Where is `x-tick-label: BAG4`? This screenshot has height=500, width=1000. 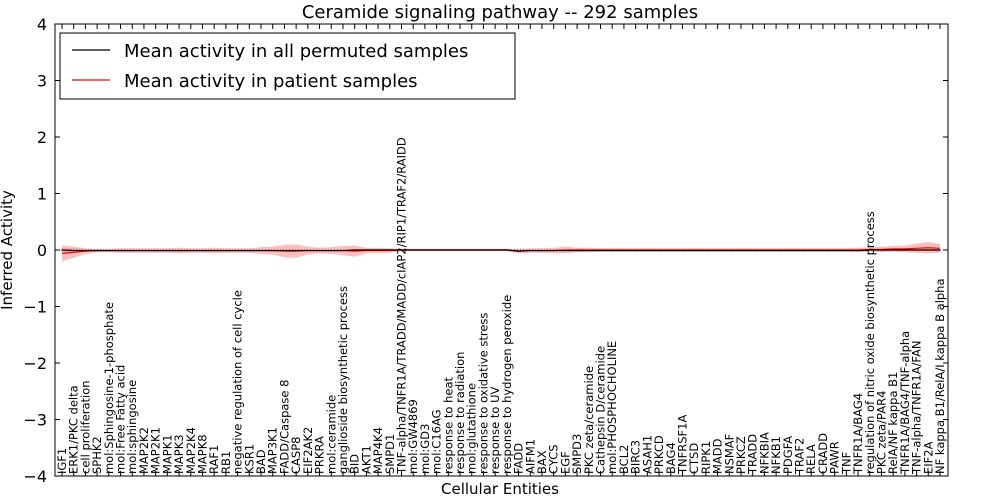 x-tick-label: BAG4 is located at coordinates (671, 458).